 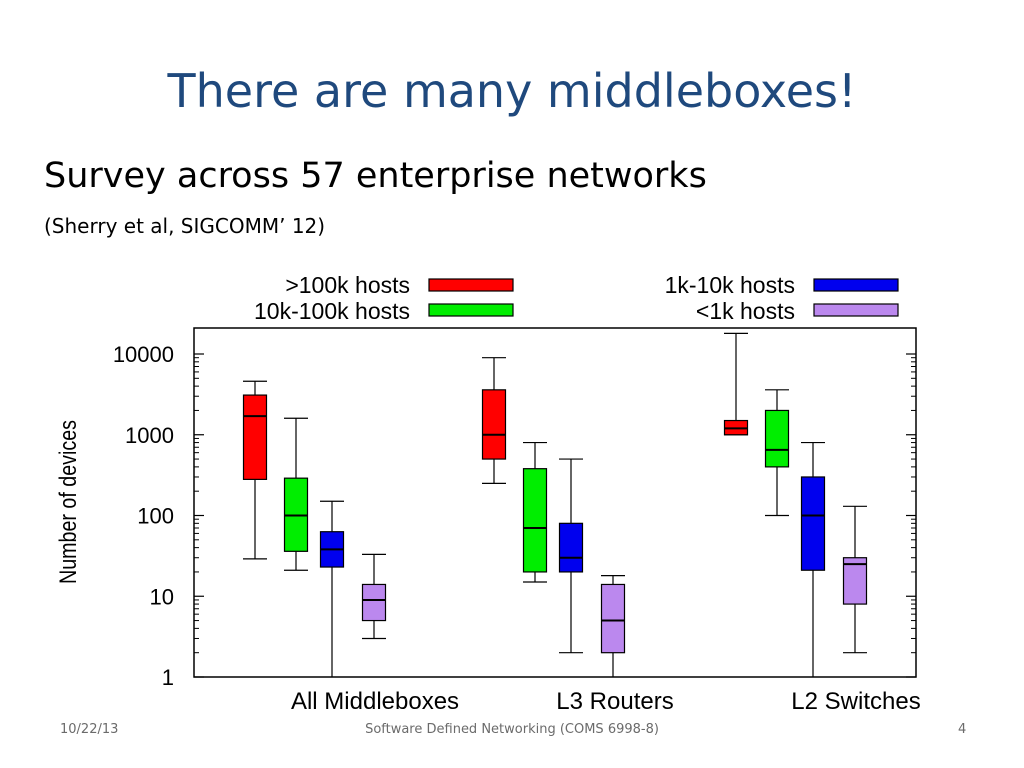 I want to click on x-category-label: All Middleboxes, so click(x=375, y=701).